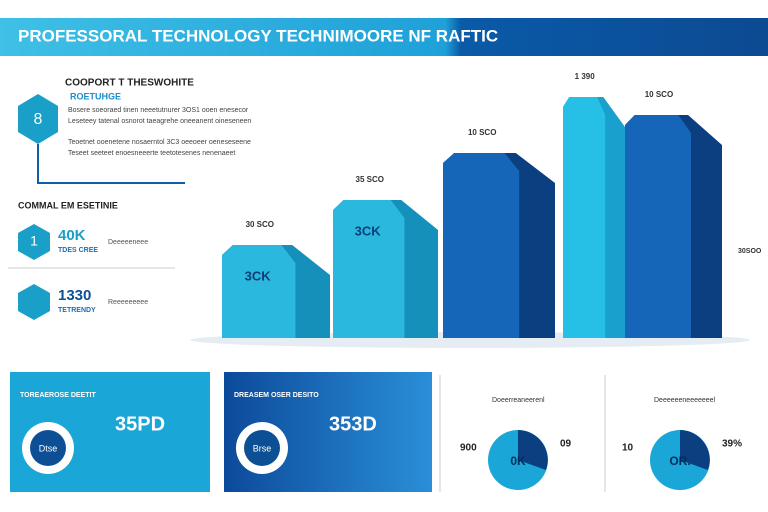  I want to click on card-title: DREASEM OSER DESITO, so click(276, 395).